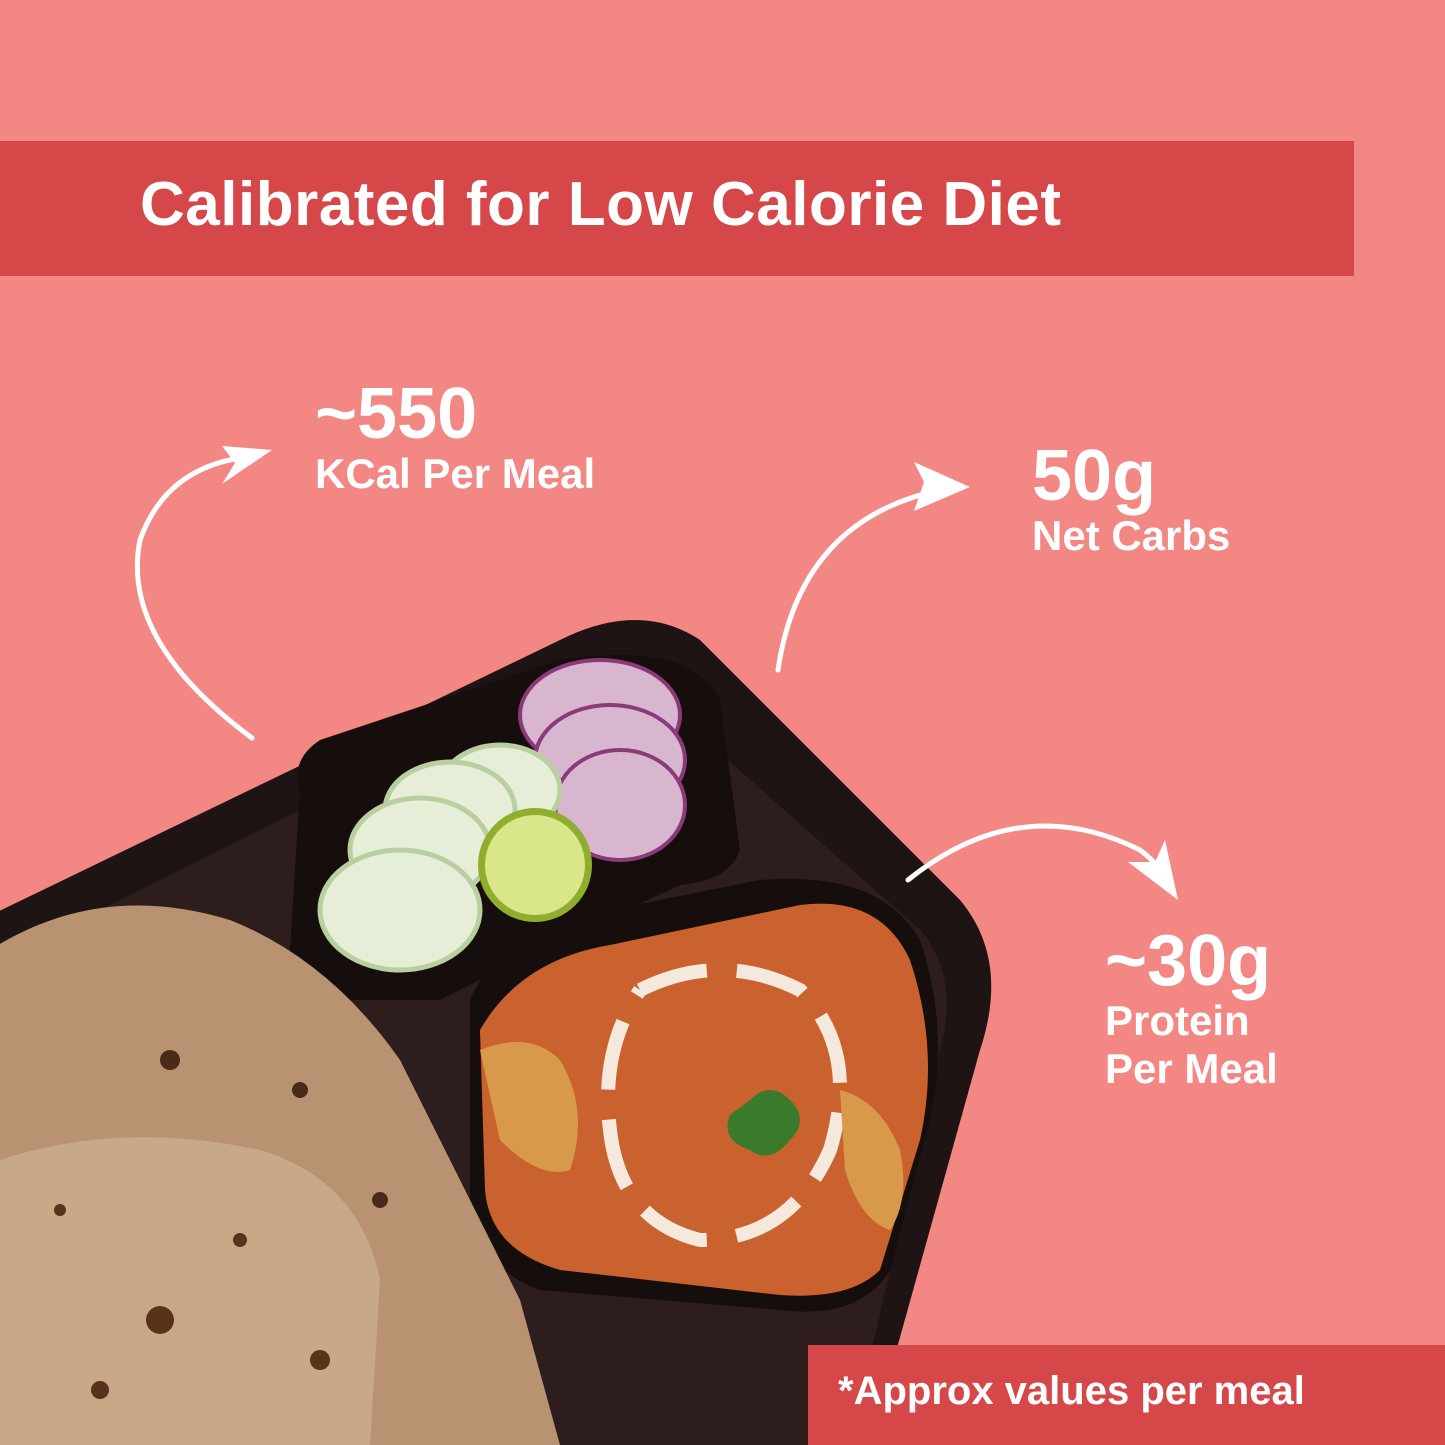  I want to click on curry-icon, so click(704, 1099).